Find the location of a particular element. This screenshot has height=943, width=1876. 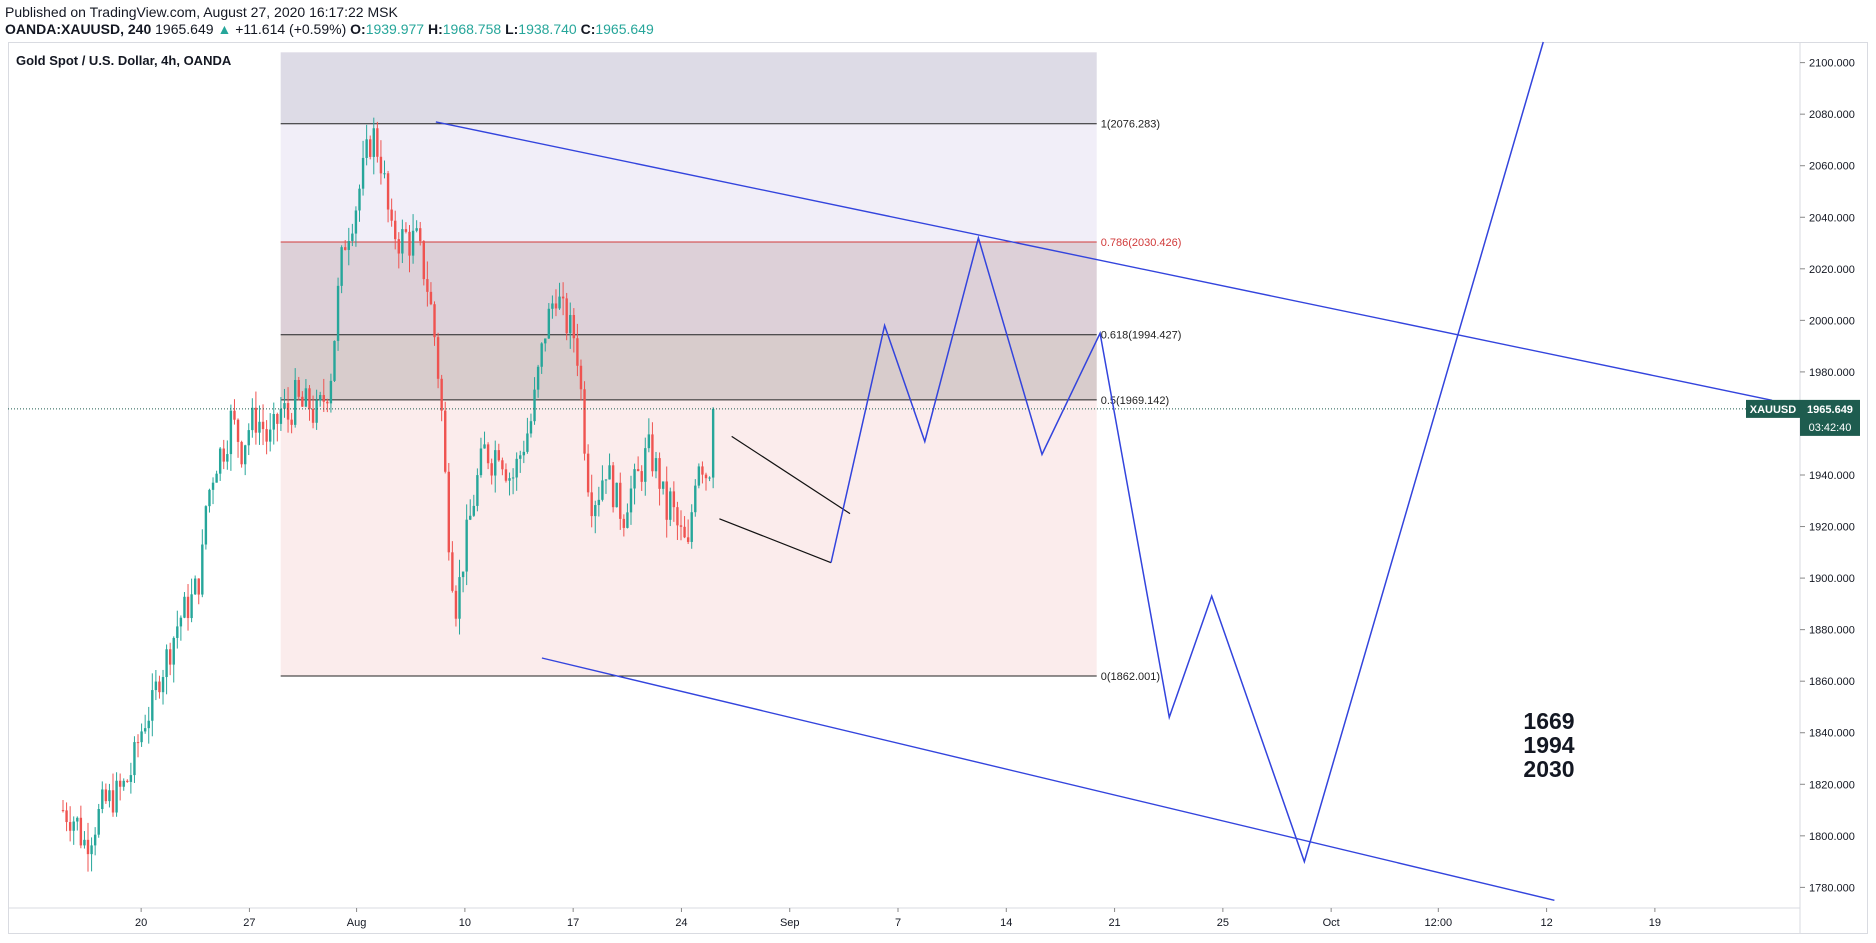

time-tick-label: 24 is located at coordinates (681, 923).